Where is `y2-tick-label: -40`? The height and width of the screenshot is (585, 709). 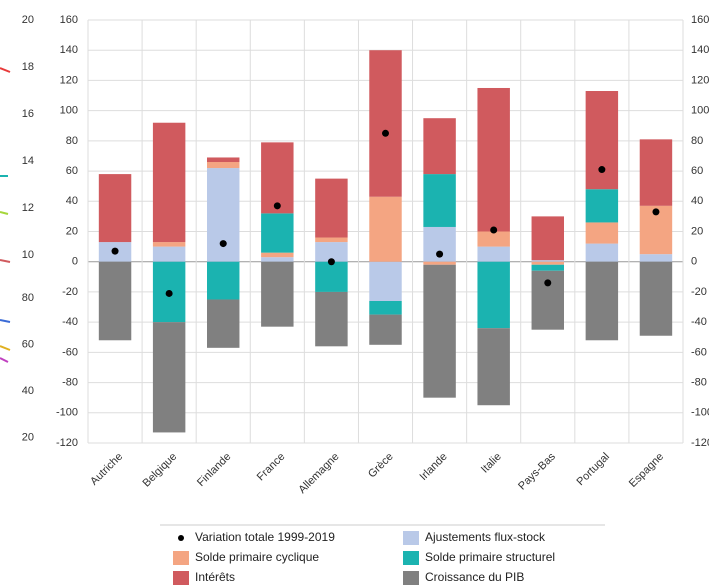
y2-tick-label: -40 is located at coordinates (699, 322).